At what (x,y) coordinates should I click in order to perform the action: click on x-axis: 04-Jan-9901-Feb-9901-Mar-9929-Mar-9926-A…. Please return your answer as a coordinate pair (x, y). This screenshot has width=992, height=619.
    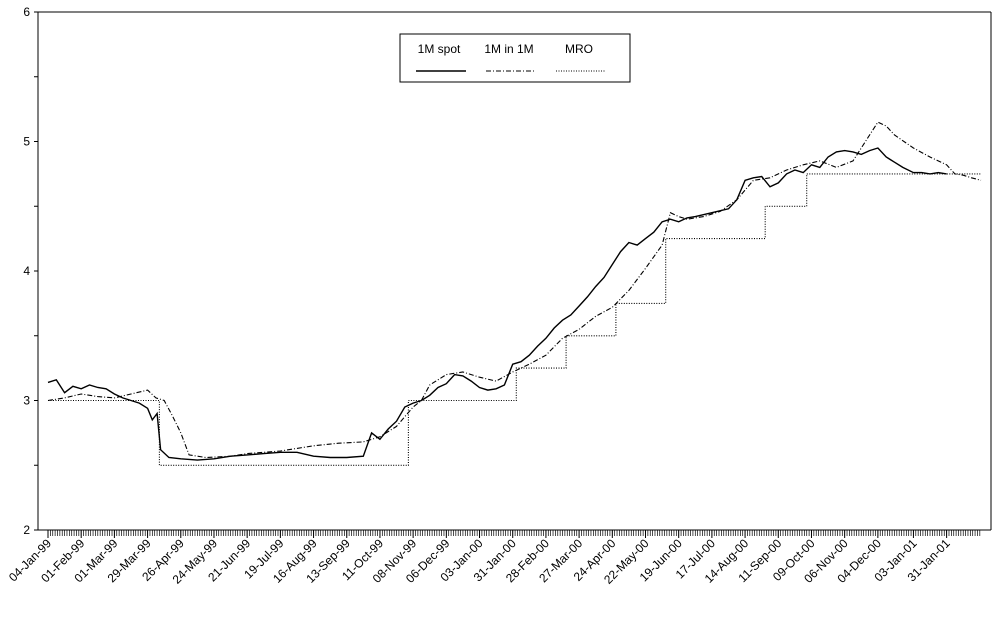
    Looking at the image, I should click on (498, 558).